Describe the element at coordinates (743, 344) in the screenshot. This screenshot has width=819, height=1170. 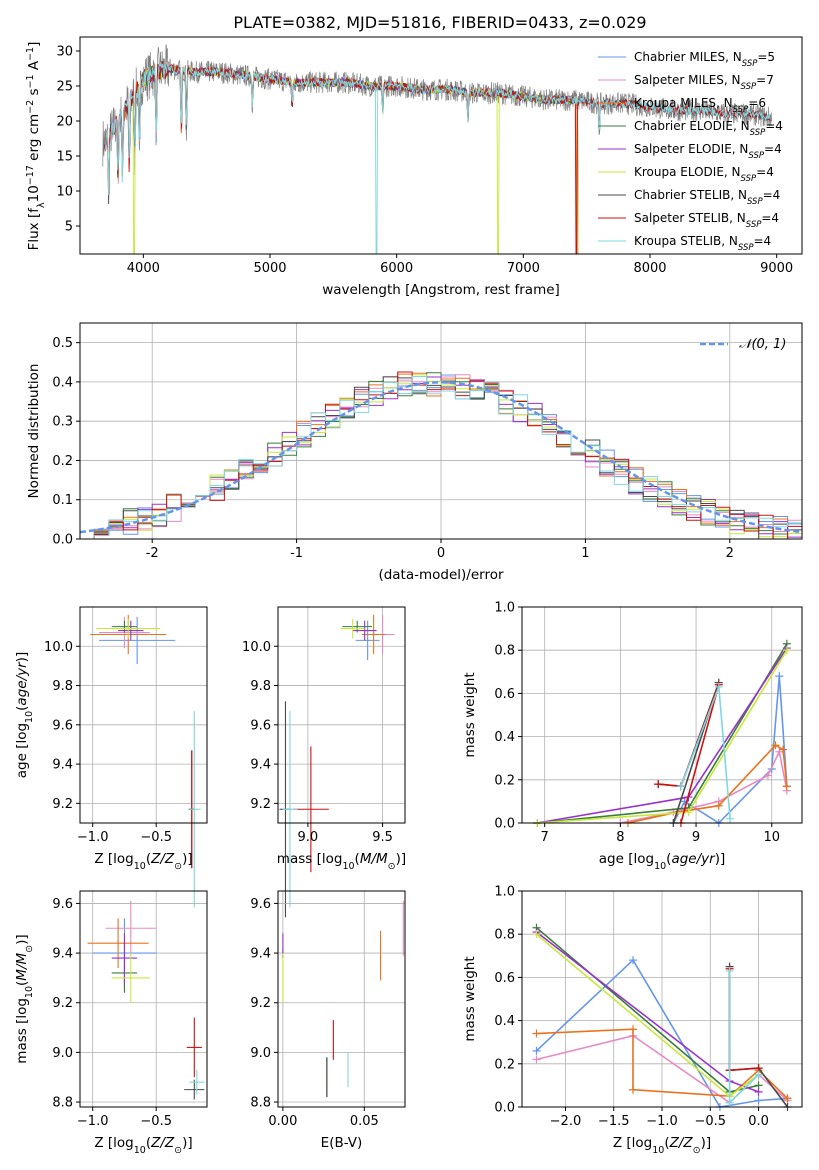
I see `residual-legend: 𝒩(0, 1)` at that location.